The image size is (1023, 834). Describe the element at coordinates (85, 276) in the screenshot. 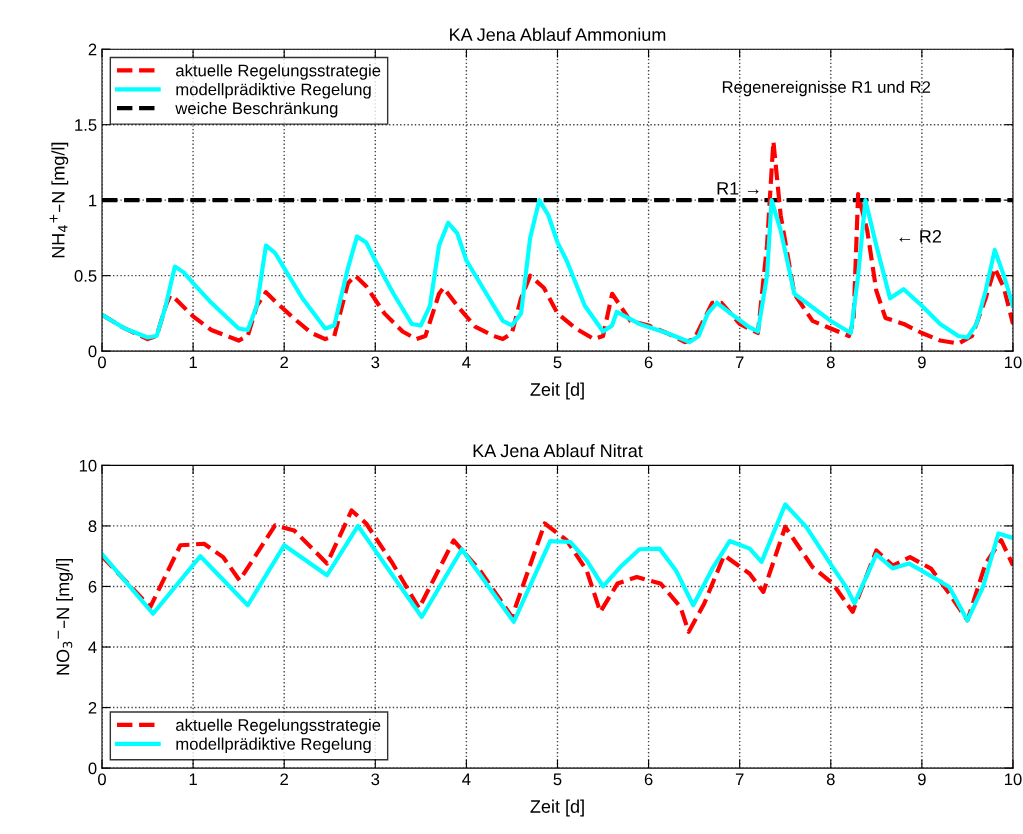

I see `y-tick-label: 0.5` at that location.